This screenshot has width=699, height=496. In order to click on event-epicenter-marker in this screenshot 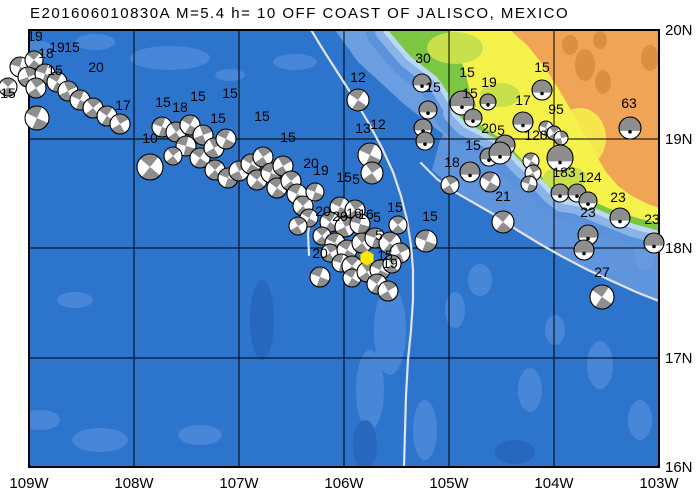, I will do `click(367, 258)`.